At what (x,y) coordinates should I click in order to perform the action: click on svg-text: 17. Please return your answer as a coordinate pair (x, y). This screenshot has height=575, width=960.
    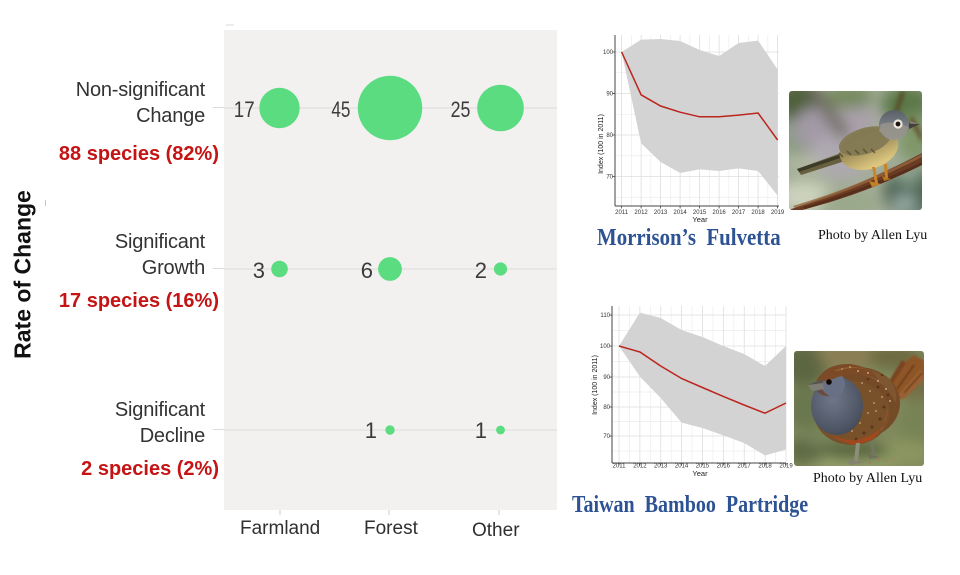
    Looking at the image, I should click on (244, 109).